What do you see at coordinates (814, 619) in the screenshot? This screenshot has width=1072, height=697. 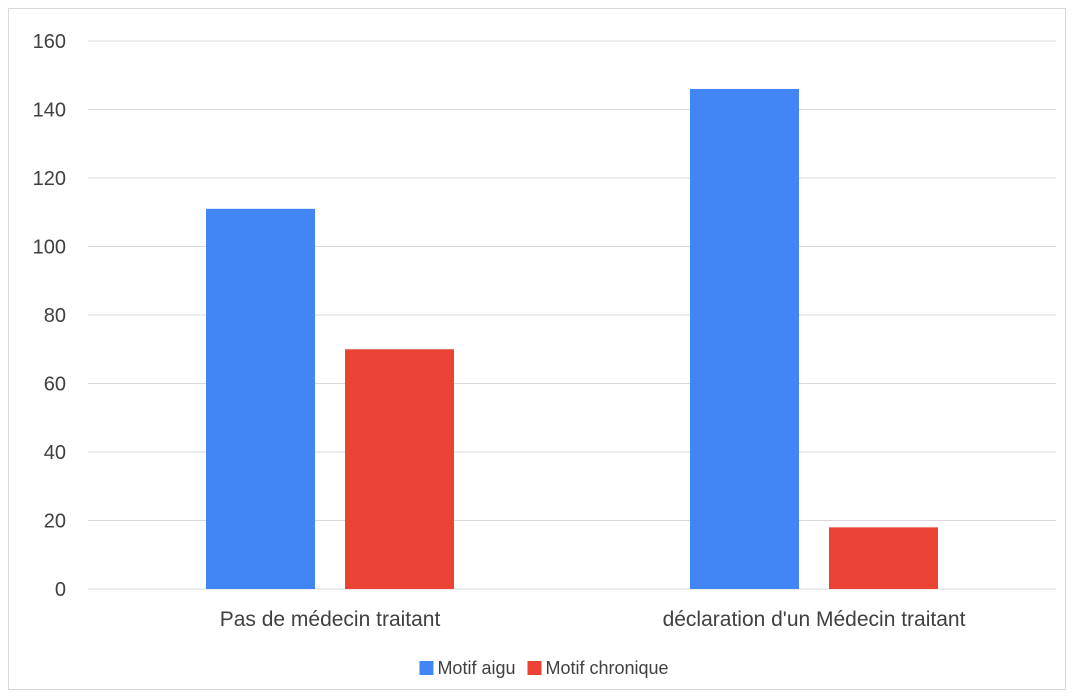 I see `x-category-label: déclaration d'un Médecin traitant` at bounding box center [814, 619].